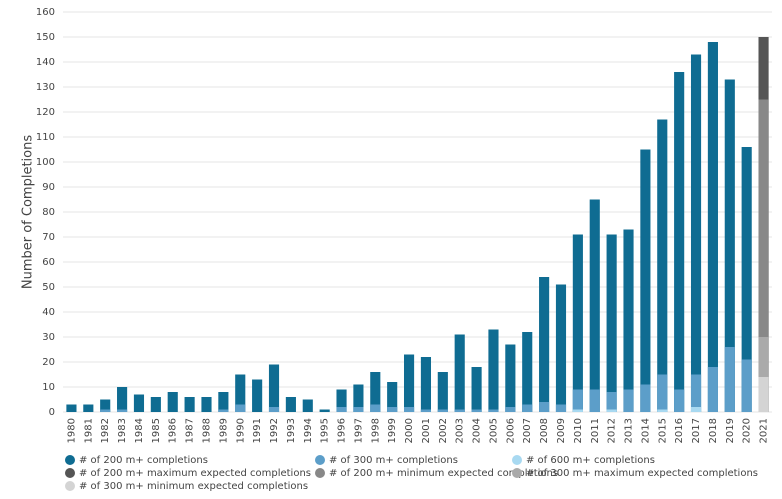 The width and height of the screenshot is (782, 499). I want to click on x-tick-label: 1999, so click(392, 430).